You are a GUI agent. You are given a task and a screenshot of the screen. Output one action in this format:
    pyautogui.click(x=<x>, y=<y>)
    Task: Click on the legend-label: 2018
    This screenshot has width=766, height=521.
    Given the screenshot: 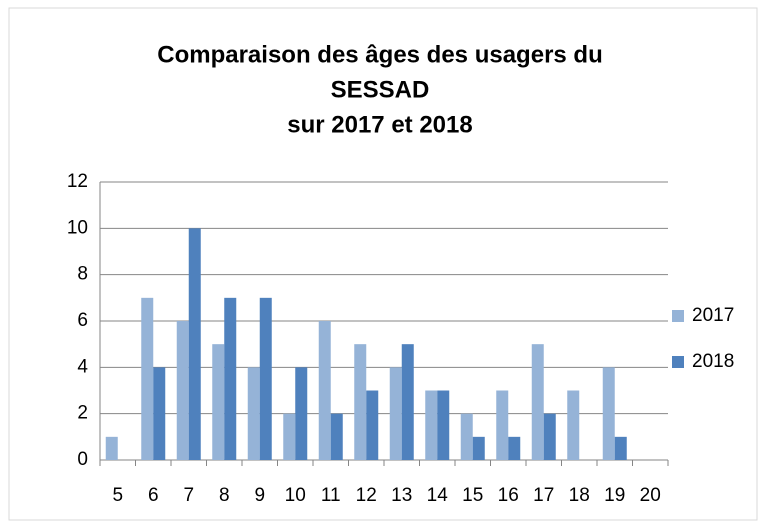 What is the action you would take?
    pyautogui.click(x=713, y=361)
    